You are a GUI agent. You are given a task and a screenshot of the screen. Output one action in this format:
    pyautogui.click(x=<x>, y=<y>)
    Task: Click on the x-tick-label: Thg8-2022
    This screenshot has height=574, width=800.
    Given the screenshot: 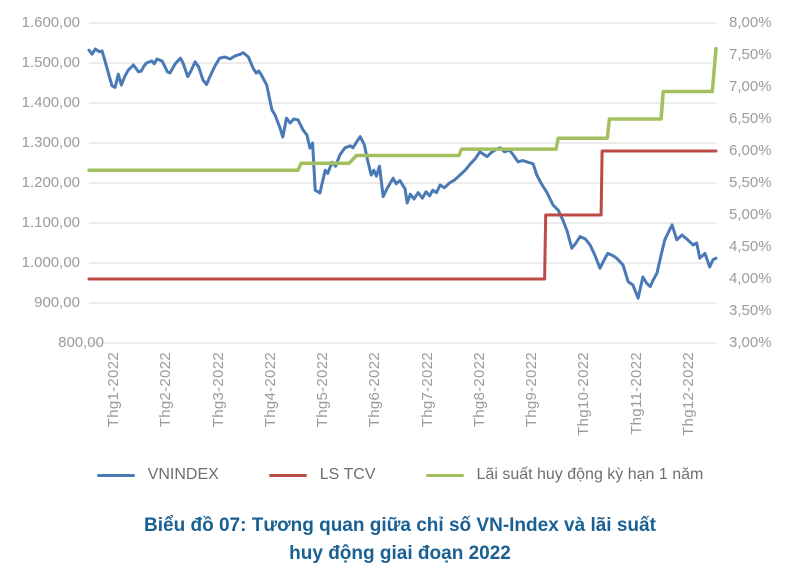 What is the action you would take?
    pyautogui.click(x=479, y=390)
    